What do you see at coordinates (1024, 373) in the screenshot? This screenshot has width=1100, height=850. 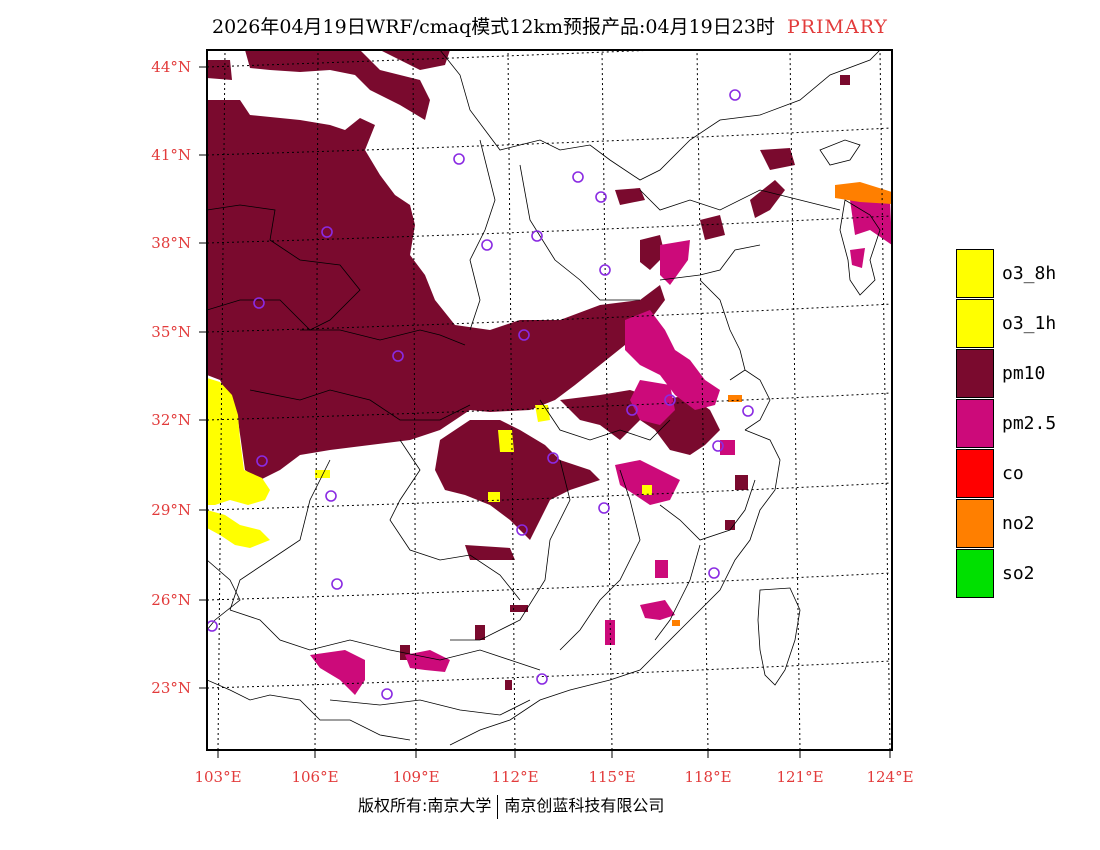 I see `legend-label: pm10` at bounding box center [1024, 373].